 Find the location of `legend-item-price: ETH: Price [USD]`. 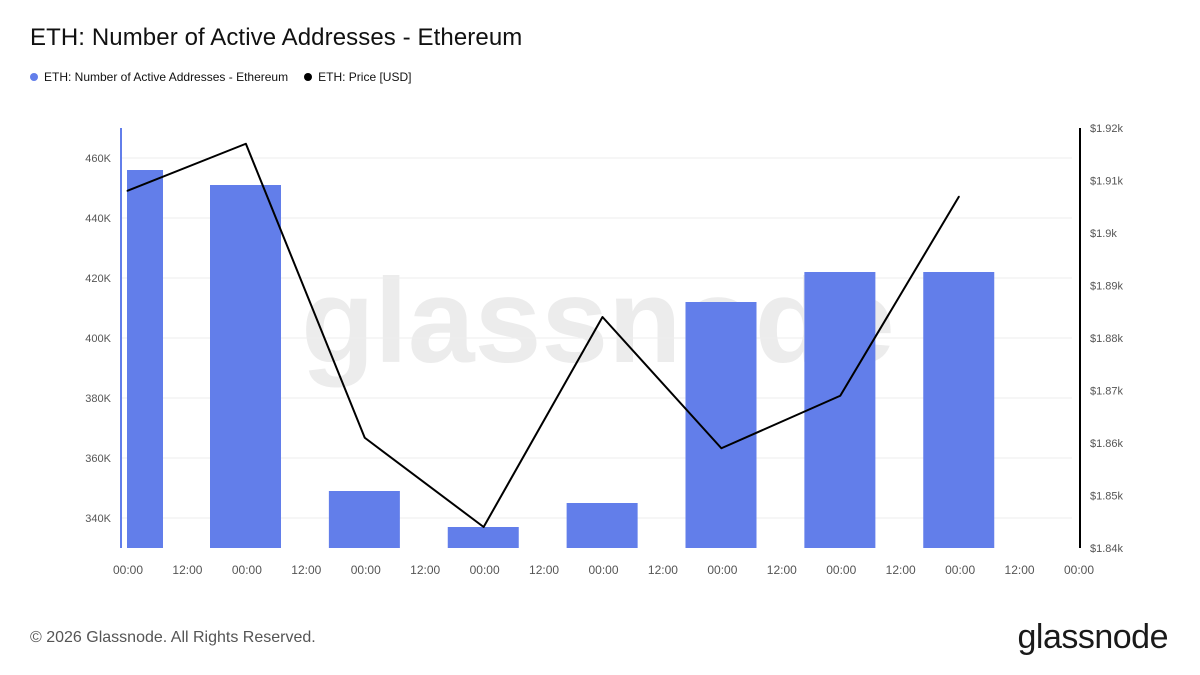

legend-item-price: ETH: Price [USD] is located at coordinates (357, 77).